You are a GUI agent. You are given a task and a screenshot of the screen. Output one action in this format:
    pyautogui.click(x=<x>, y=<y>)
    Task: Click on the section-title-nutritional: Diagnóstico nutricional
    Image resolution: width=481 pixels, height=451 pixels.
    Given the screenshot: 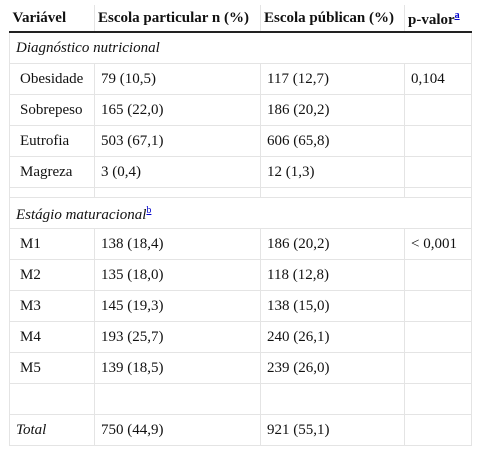 What is the action you would take?
    pyautogui.click(x=240, y=47)
    